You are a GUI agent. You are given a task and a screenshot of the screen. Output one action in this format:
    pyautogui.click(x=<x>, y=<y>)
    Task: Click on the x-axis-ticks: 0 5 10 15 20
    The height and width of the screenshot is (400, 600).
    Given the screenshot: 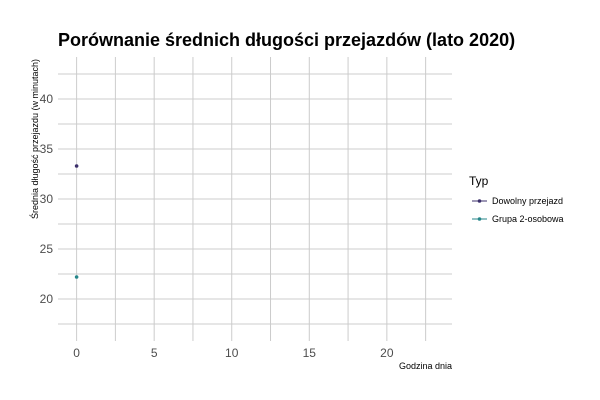 What is the action you would take?
    pyautogui.click(x=233, y=353)
    